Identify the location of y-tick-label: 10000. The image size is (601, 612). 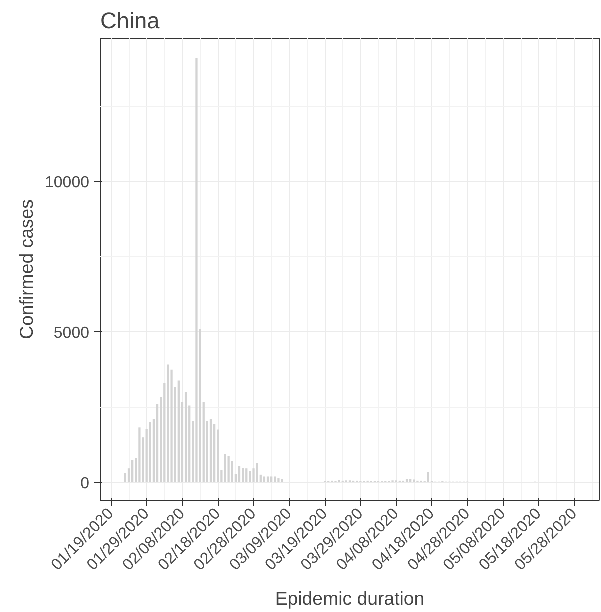
(67, 183).